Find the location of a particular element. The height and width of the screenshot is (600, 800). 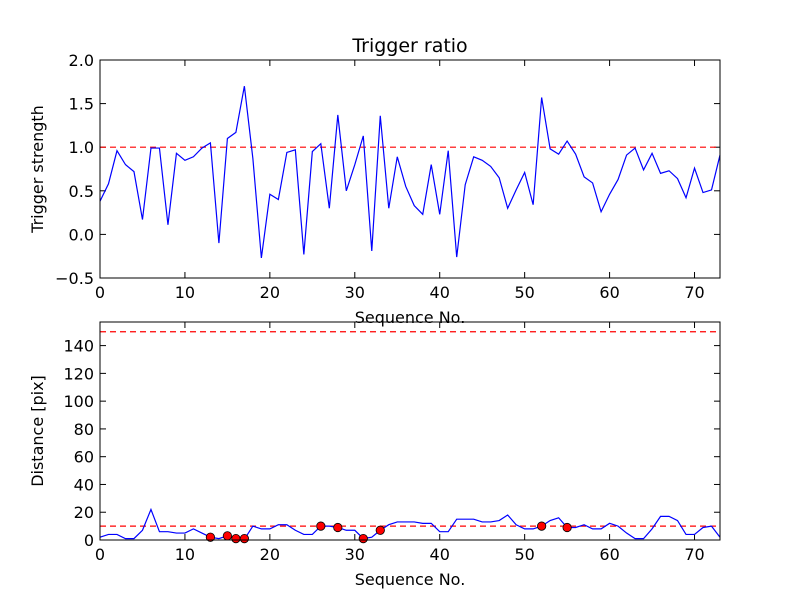

y-tick-label: 80 is located at coordinates (84, 429).